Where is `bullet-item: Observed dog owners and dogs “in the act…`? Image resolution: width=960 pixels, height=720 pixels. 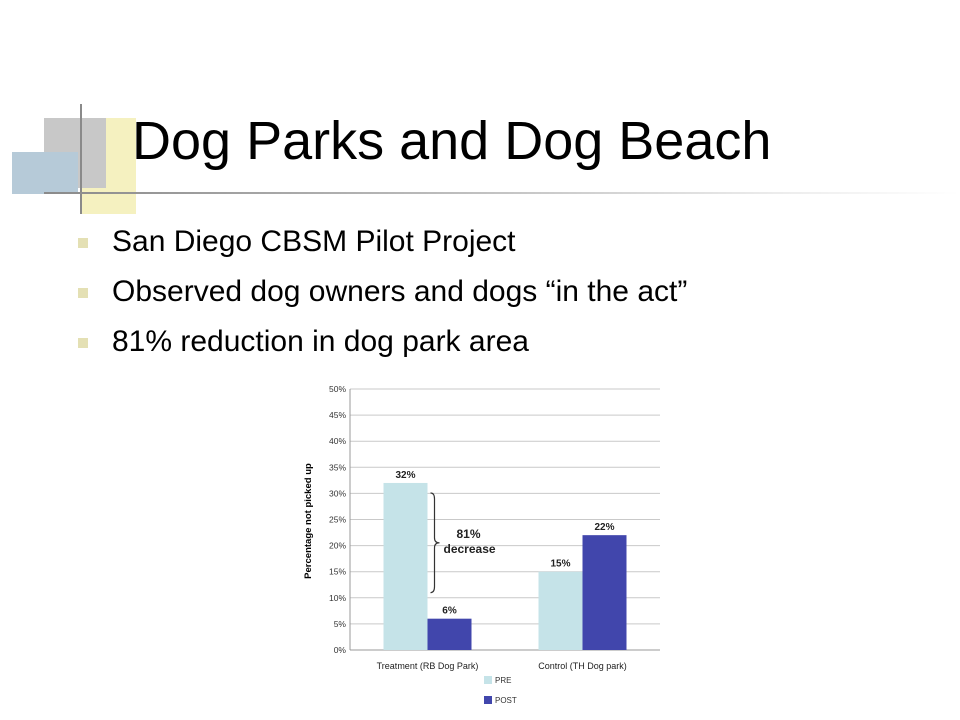 bullet-item: Observed dog owners and dogs “in the act… is located at coordinates (382, 299).